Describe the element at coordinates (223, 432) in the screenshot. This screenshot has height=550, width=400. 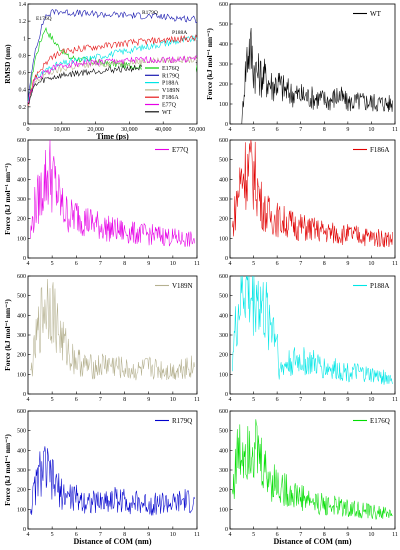
I see `y-tick-label: 500` at that location.